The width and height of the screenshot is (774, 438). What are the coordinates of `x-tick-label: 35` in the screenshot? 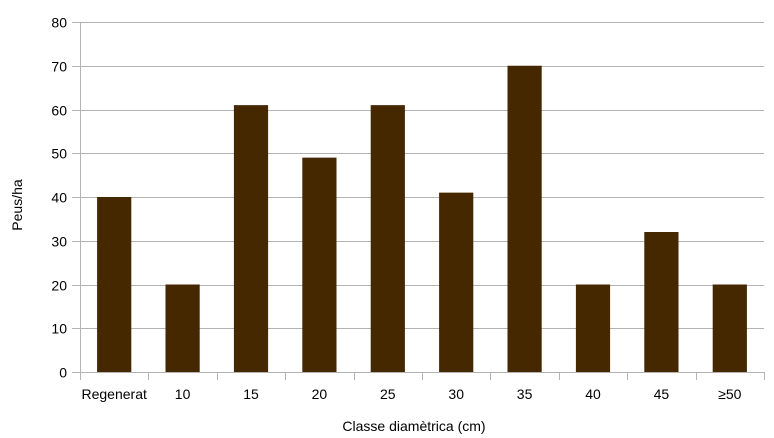 It's located at (525, 394).